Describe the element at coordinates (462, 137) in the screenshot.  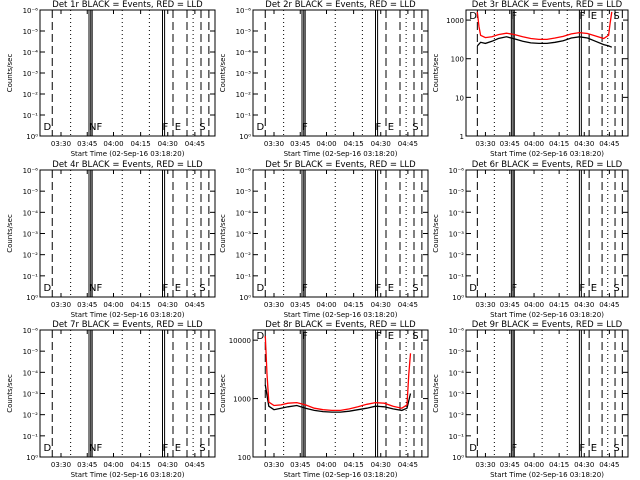
I see `y-tick-label: 1` at that location.